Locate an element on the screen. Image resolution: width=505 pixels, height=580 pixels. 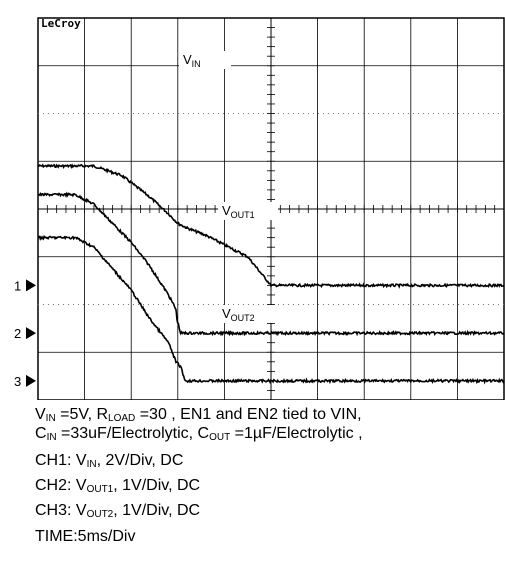
caption-ch1: CH1: VIN, 2V/Div, DC is located at coordinates (109, 461).